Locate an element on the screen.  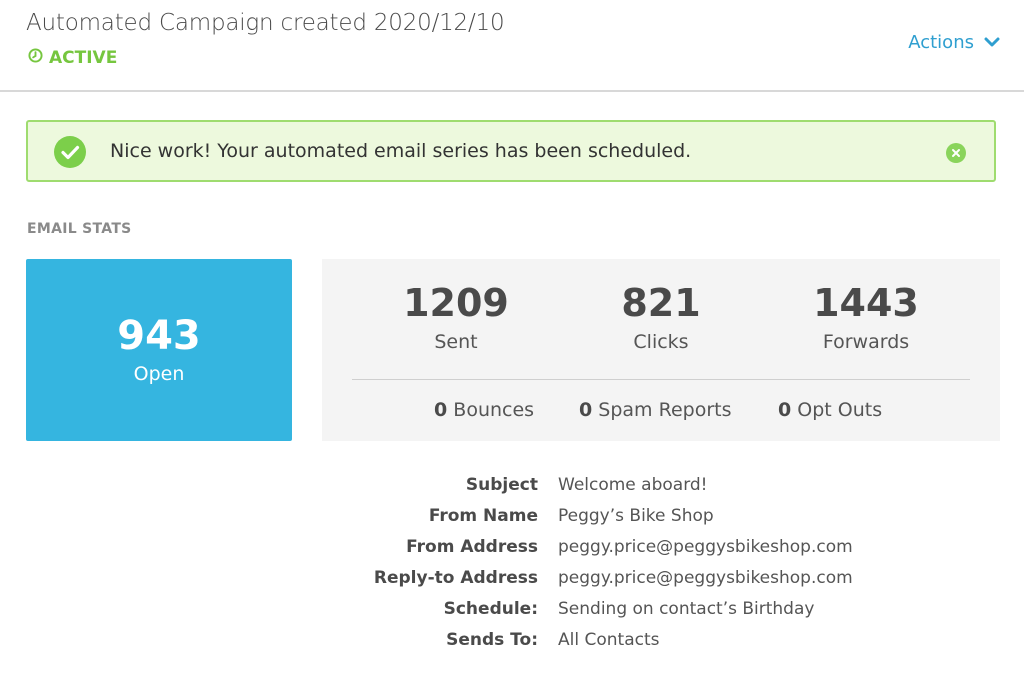
opt-outs-stat: 0 Opt Outs is located at coordinates (830, 410).